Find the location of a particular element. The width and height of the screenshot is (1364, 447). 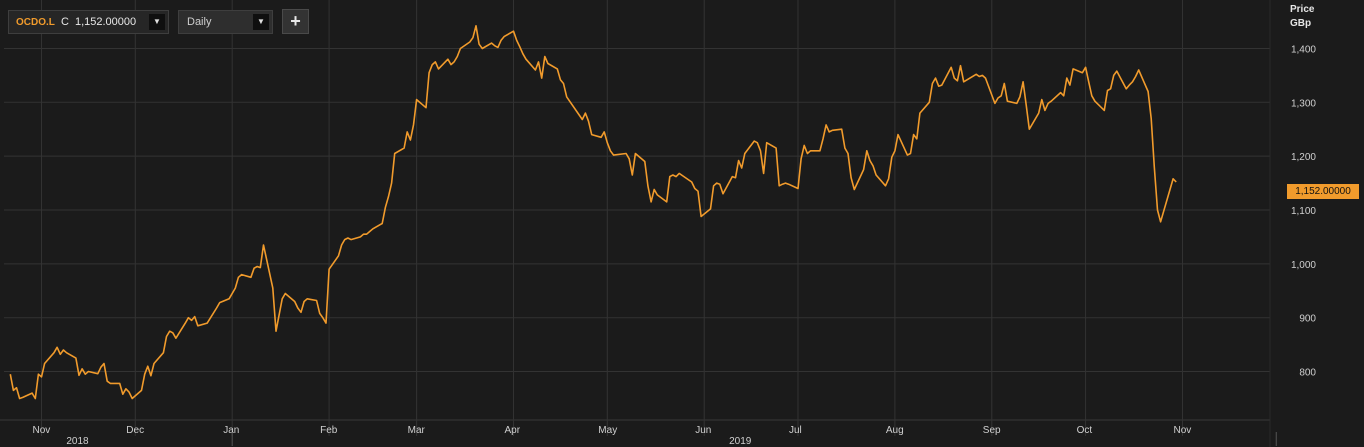

y-tick-label: 1,000 is located at coordinates (1303, 265).